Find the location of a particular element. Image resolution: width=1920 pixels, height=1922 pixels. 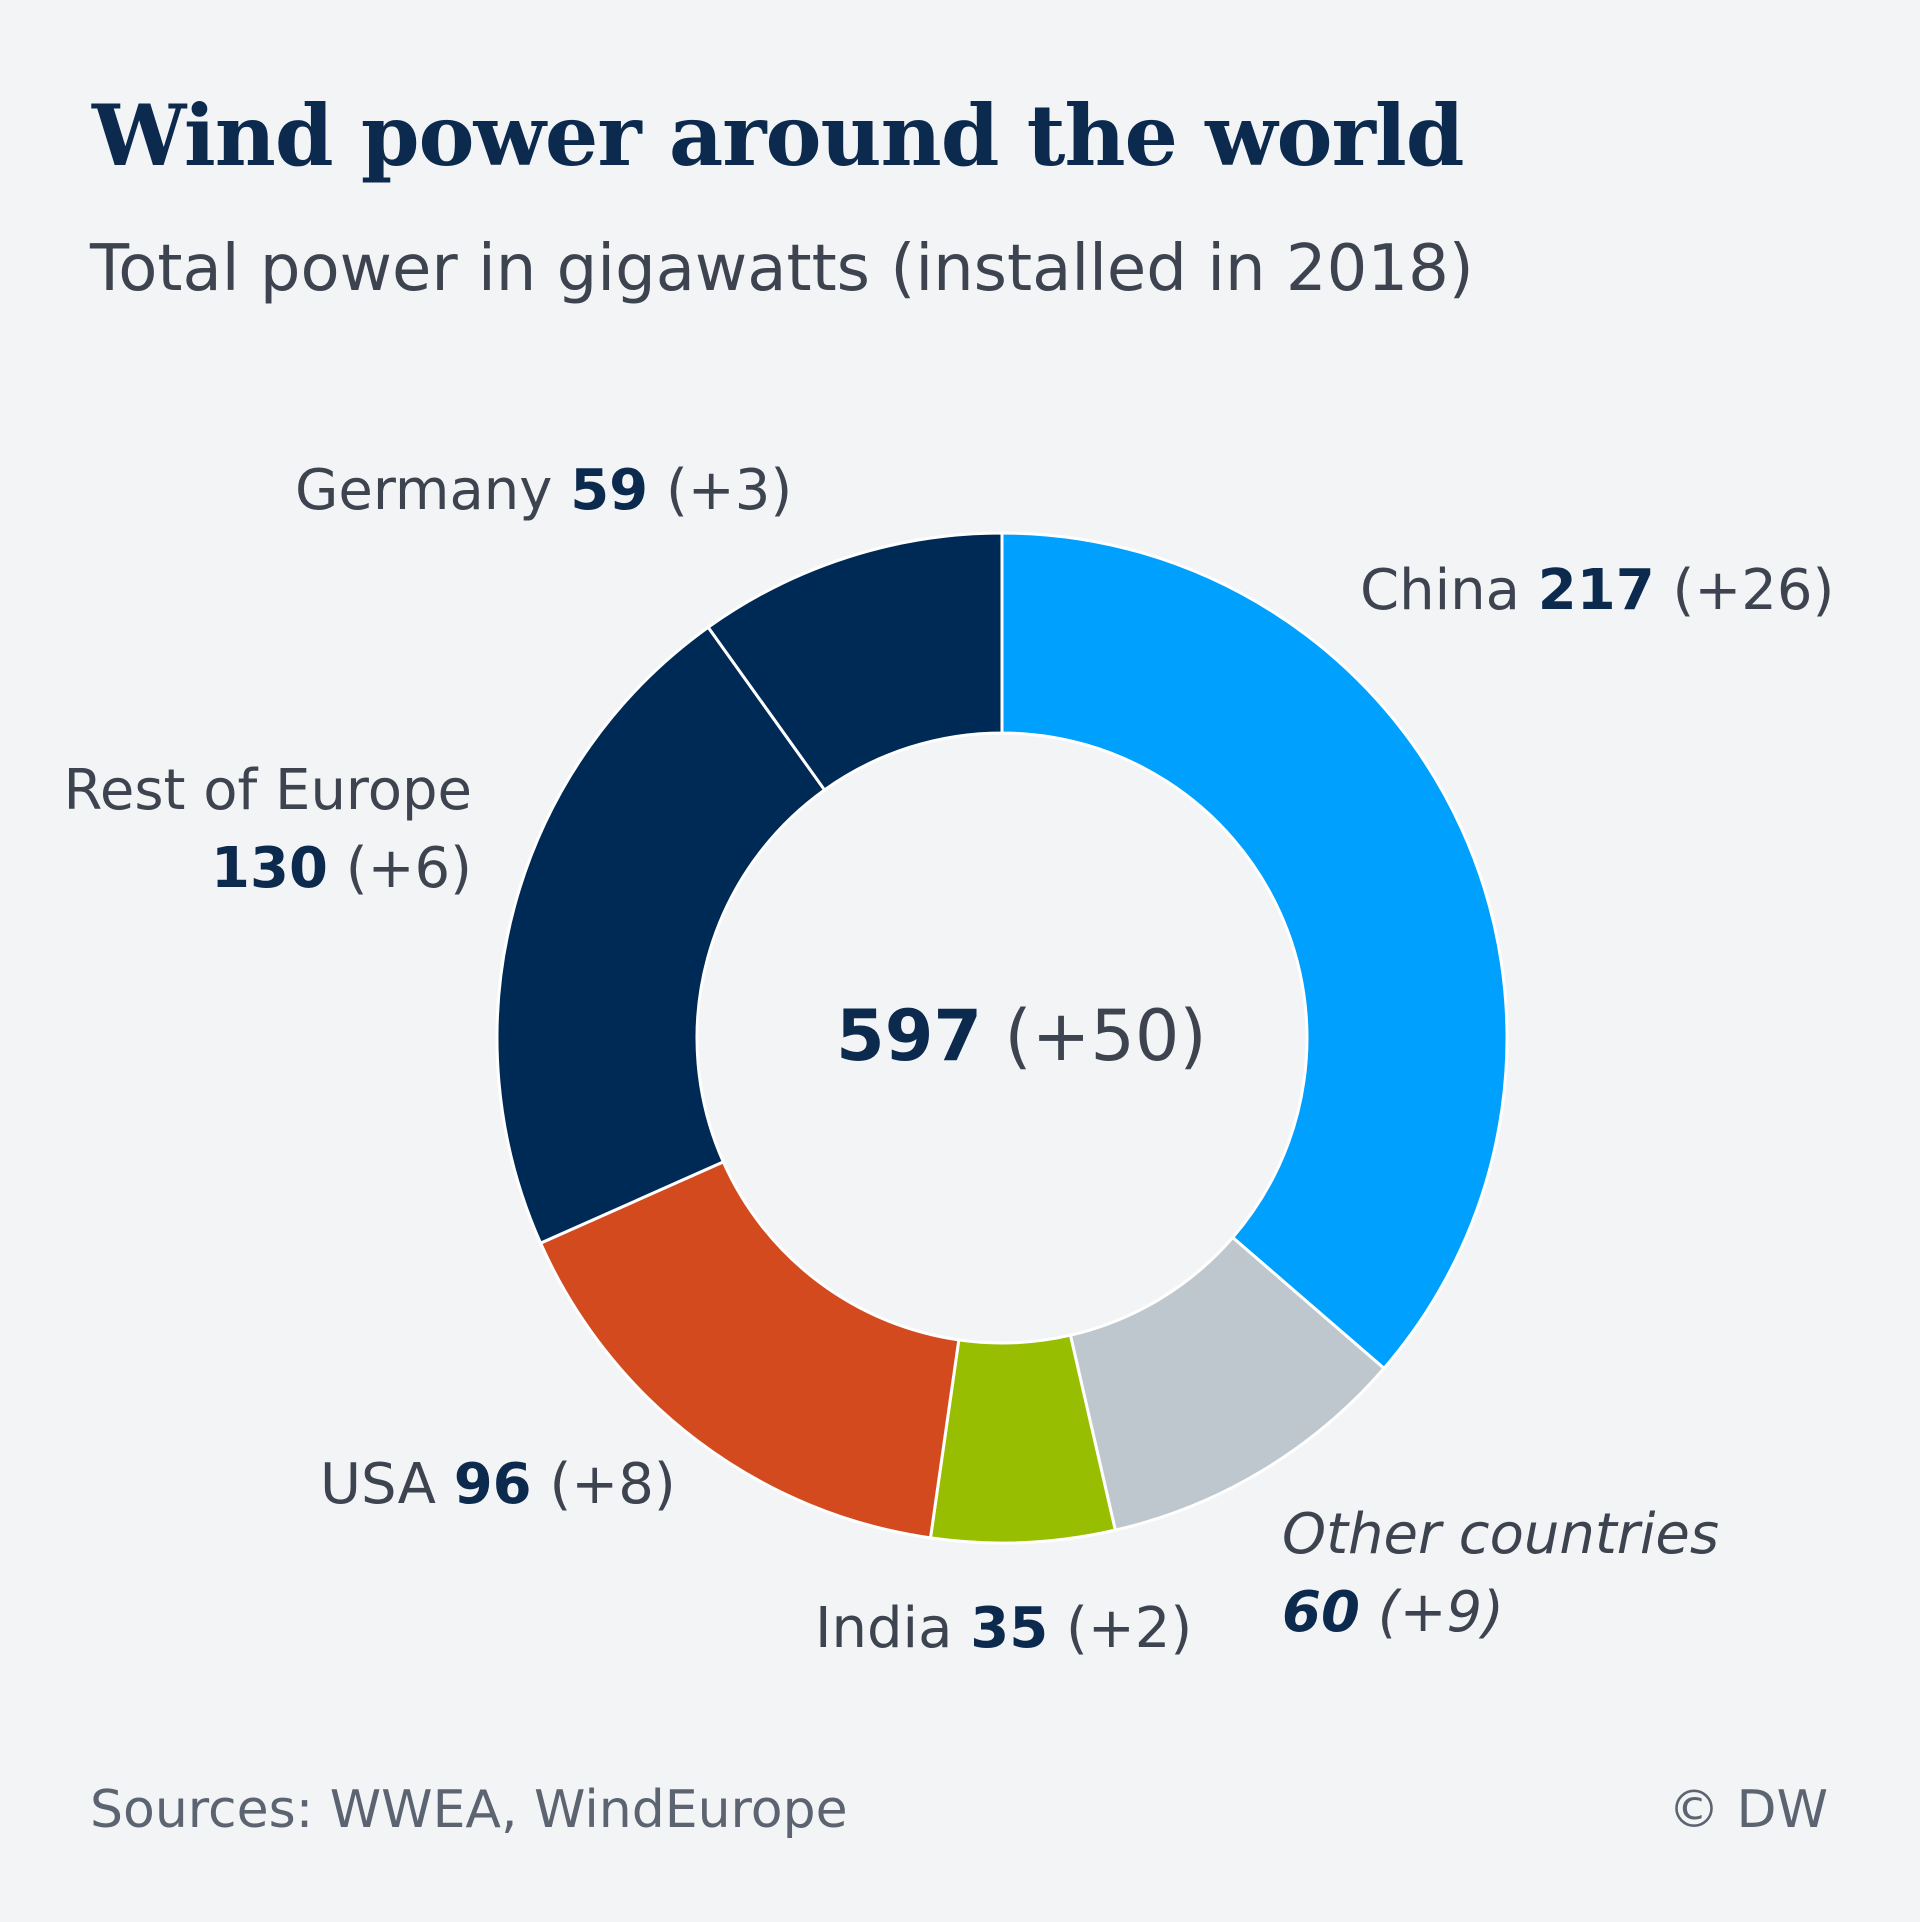

sources-note: Sources: WWEA, WindEurope is located at coordinates (469, 1810).